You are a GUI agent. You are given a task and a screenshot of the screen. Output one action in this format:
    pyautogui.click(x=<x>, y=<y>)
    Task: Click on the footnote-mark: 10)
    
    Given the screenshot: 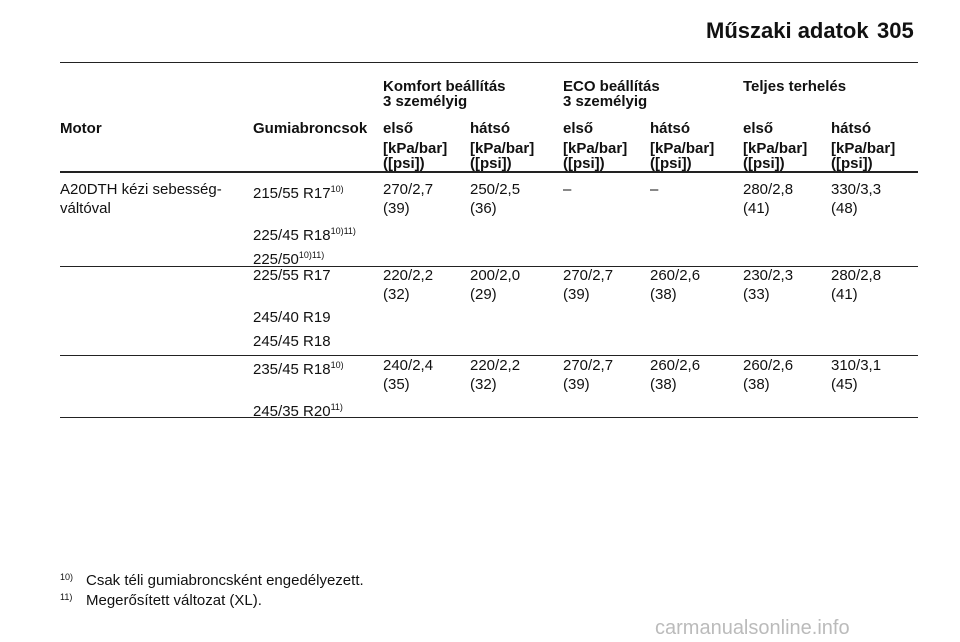 What is the action you would take?
    pyautogui.click(x=67, y=577)
    